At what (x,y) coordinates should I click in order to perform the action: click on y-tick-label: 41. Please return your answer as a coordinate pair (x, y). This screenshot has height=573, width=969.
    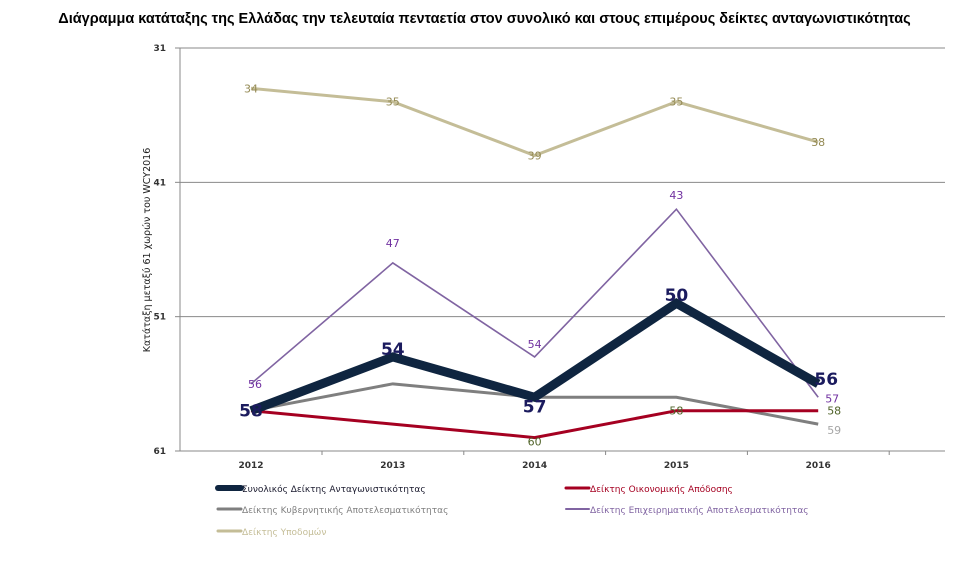
    Looking at the image, I should click on (159, 183).